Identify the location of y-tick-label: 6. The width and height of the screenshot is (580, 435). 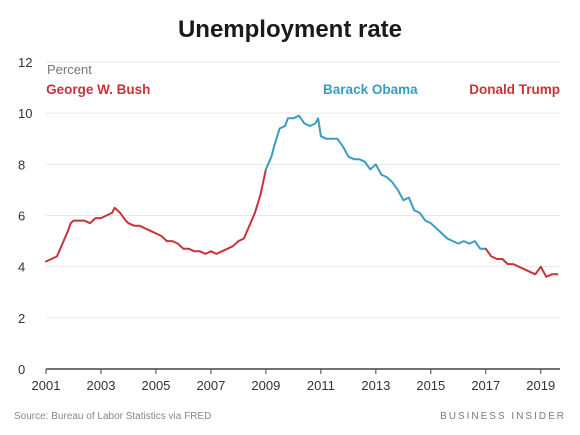
(21, 216).